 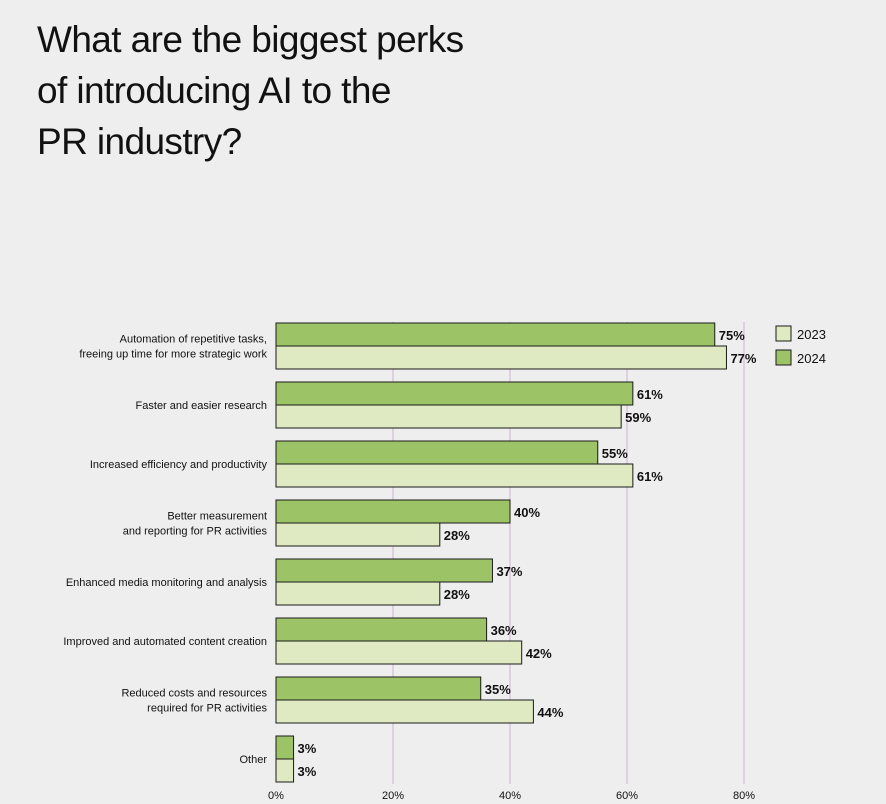 I want to click on category-label-5-0: Improved and automated content creation, so click(x=165, y=642).